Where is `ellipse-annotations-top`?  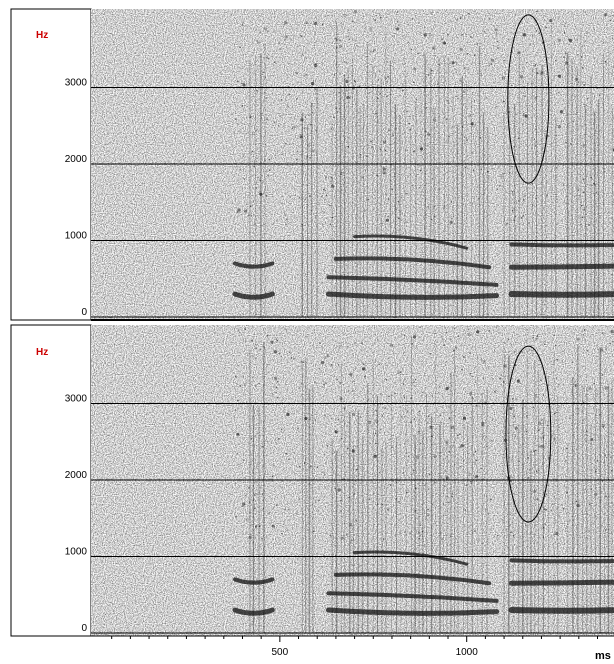 ellipse-annotations-top is located at coordinates (528, 99).